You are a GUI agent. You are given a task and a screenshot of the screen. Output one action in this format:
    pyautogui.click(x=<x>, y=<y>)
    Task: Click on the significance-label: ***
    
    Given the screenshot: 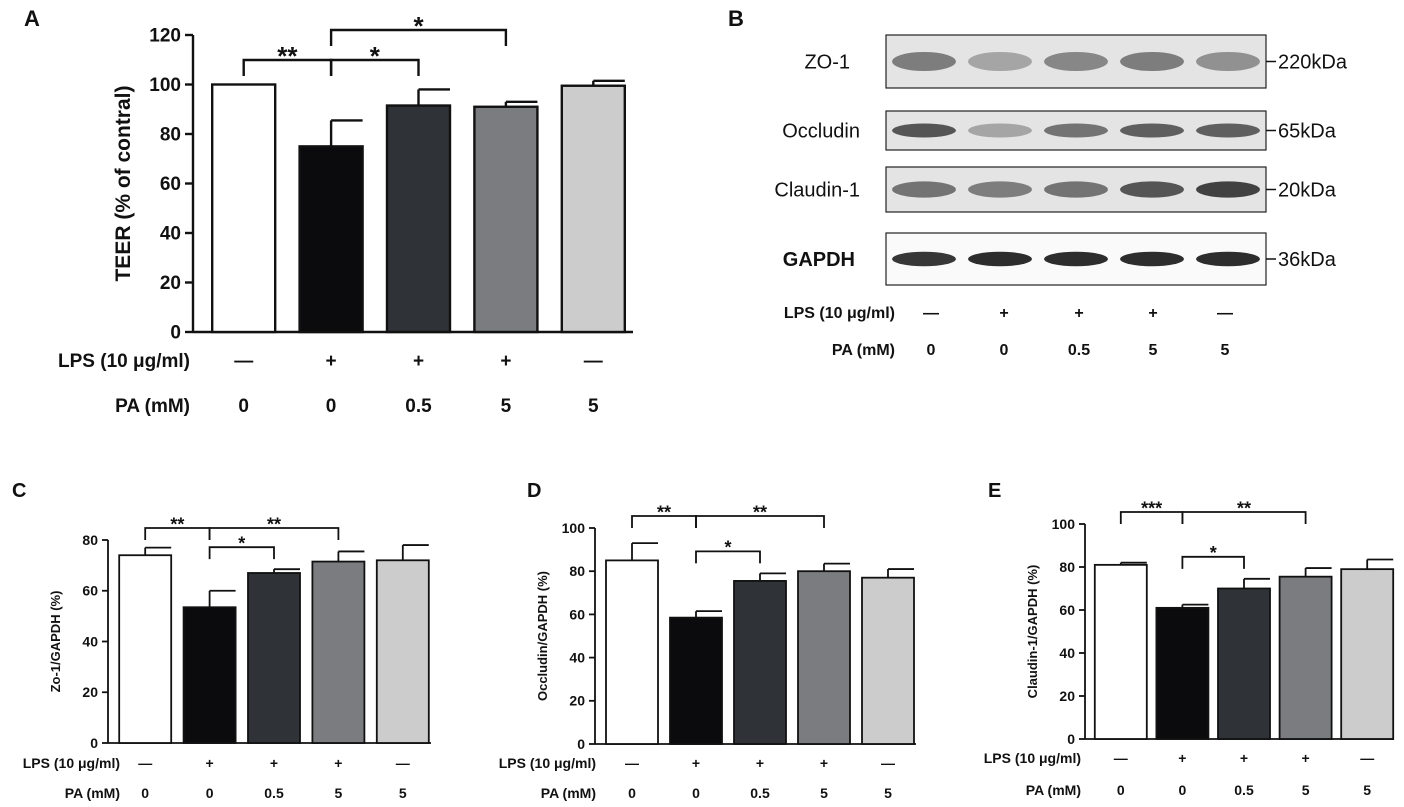 What is the action you would take?
    pyautogui.click(x=1151, y=508)
    